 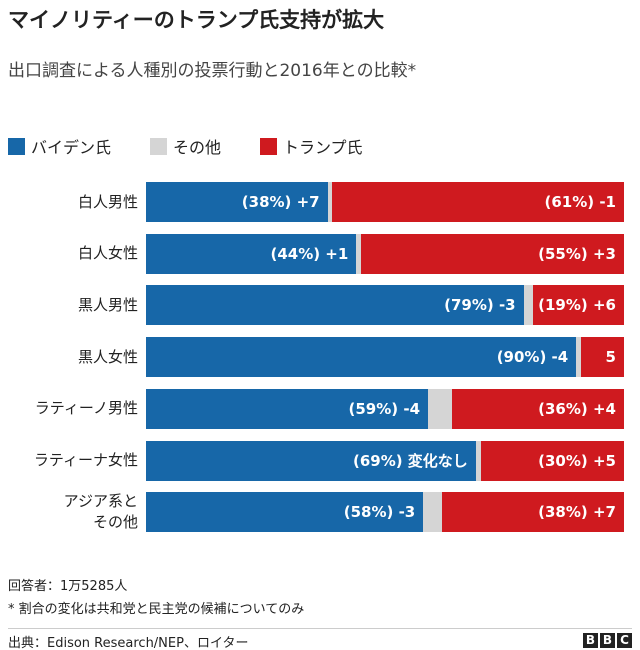 I want to click on chart-subtitle: 出口調査による人種別の投票行動と2016年との比較*, so click(x=212, y=71).